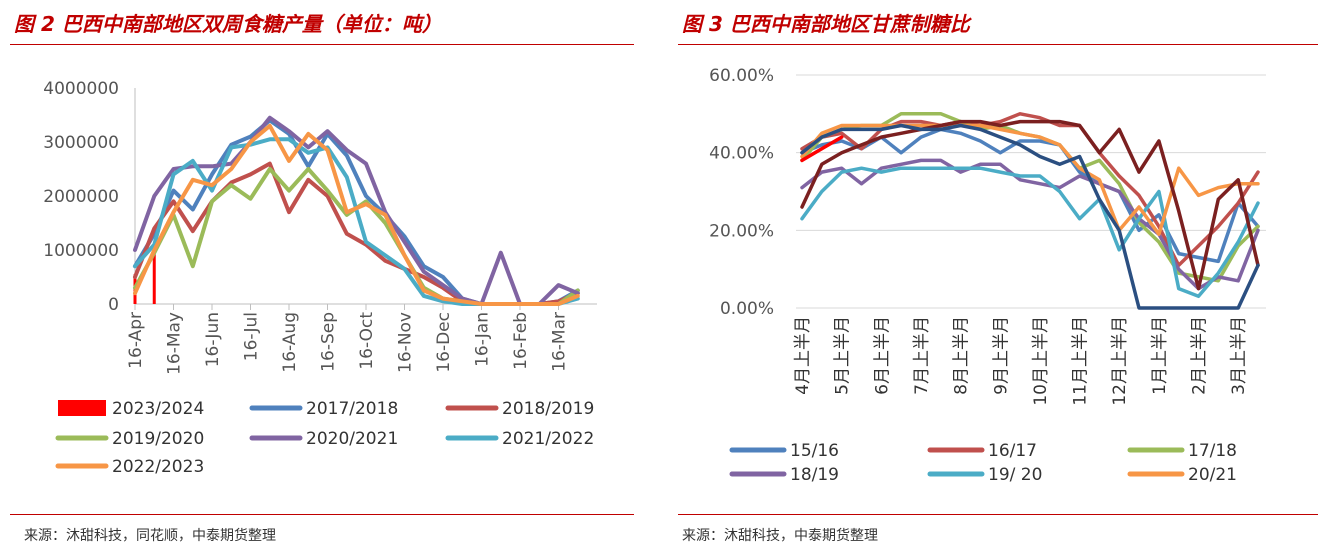 Image resolution: width=1326 pixels, height=552 pixels. Describe the element at coordinates (548, 409) in the screenshot. I see `legend-label: 2018/2019` at that location.